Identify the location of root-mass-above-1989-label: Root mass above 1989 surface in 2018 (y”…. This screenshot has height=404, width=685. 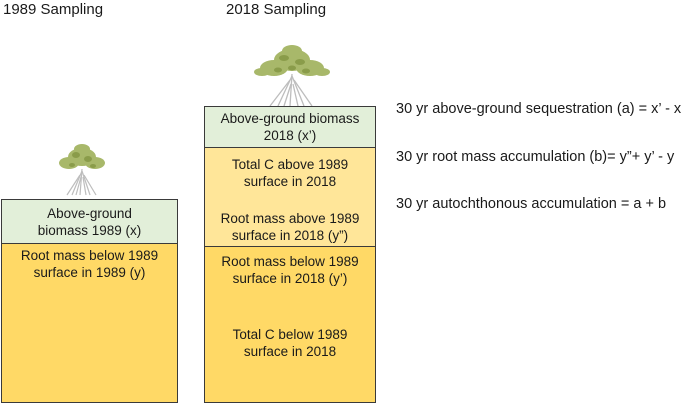
(290, 227).